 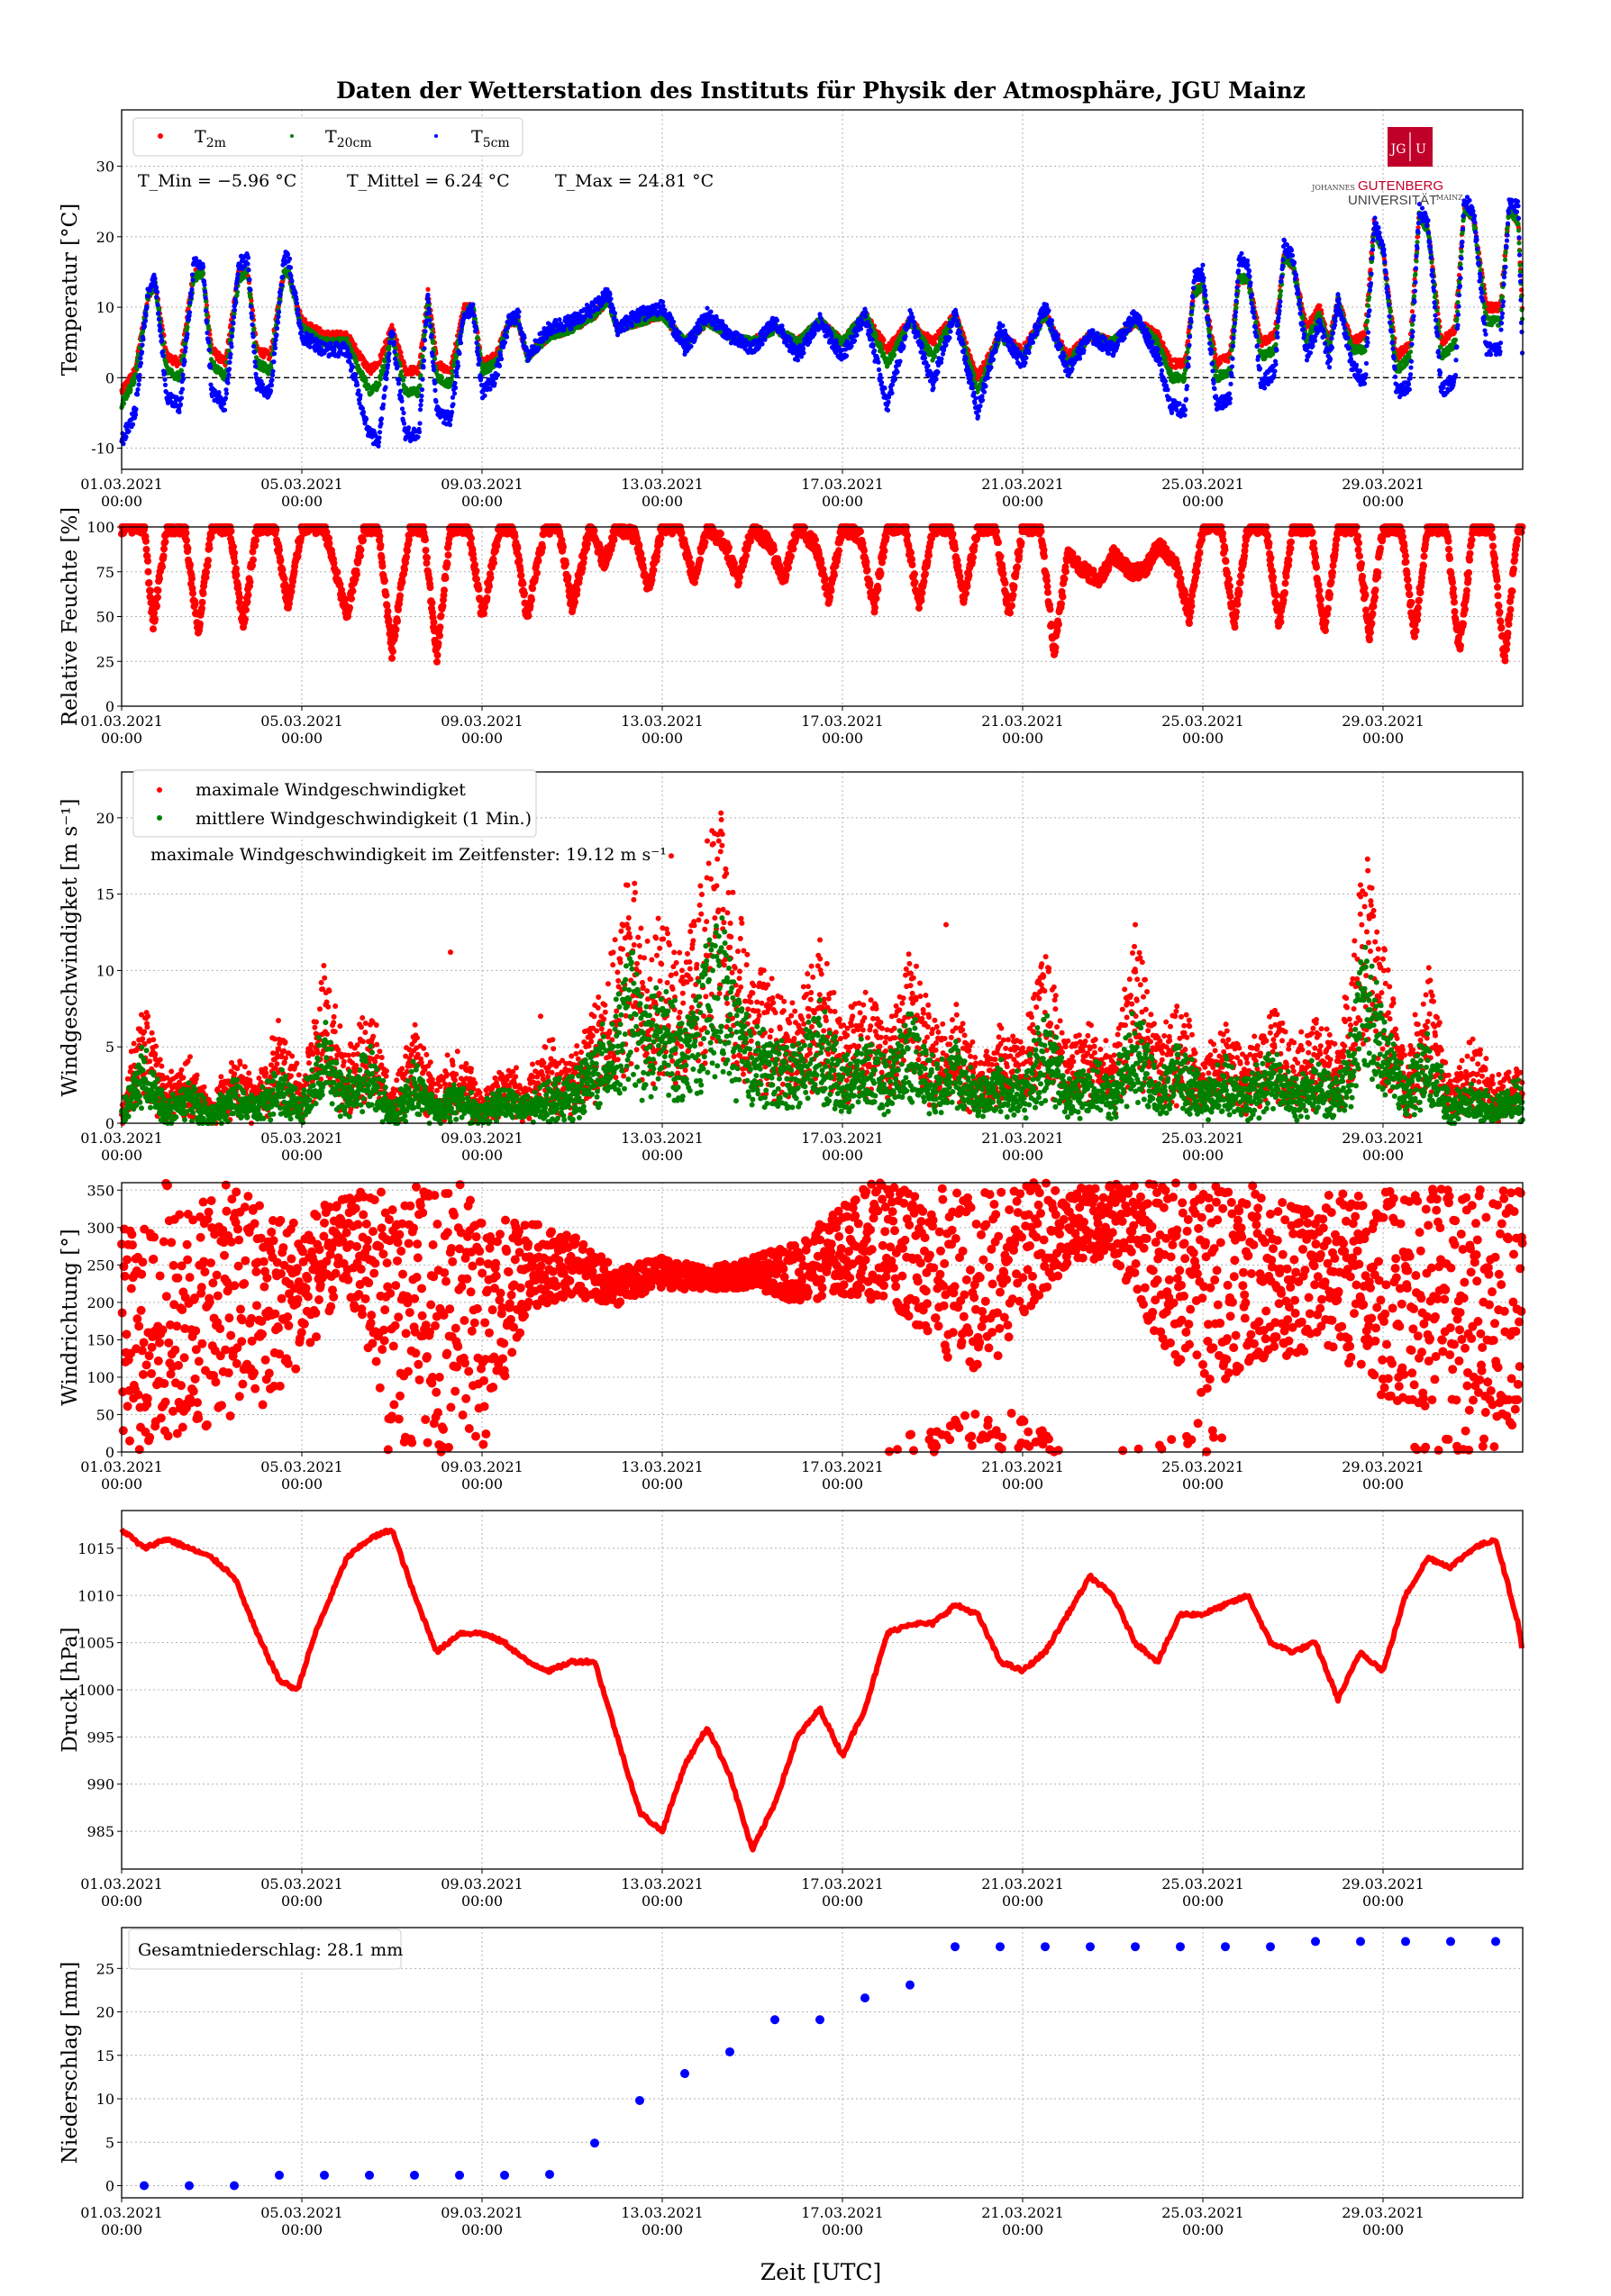 I want to click on series-t-20cm, so click(x=822, y=306).